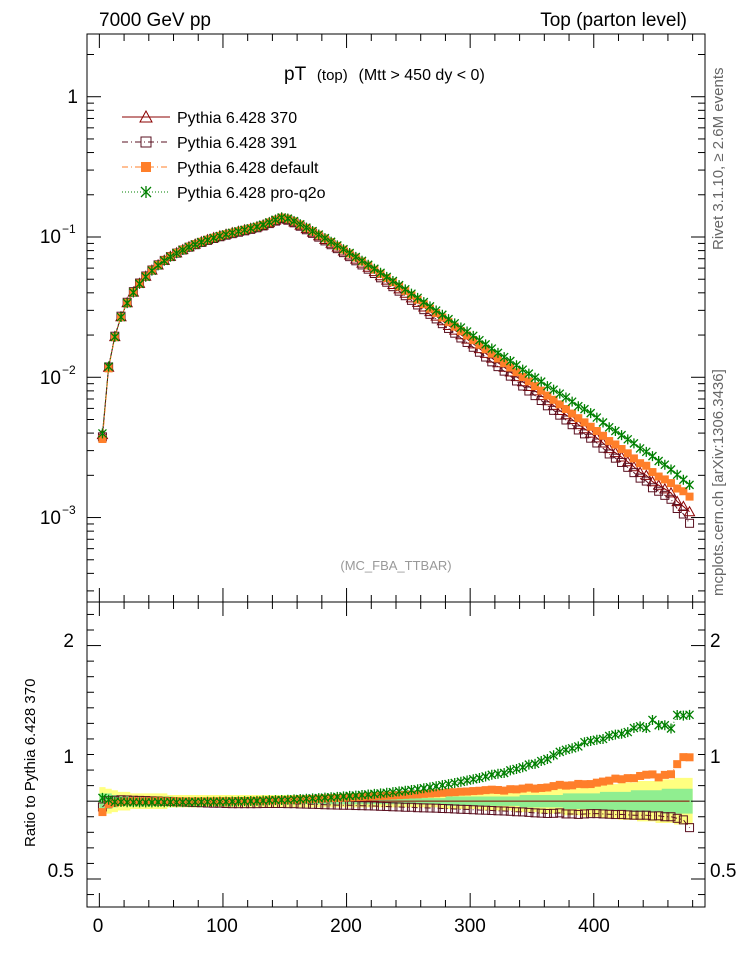  I want to click on ytick-0.001-exp: −3, so click(69, 510).